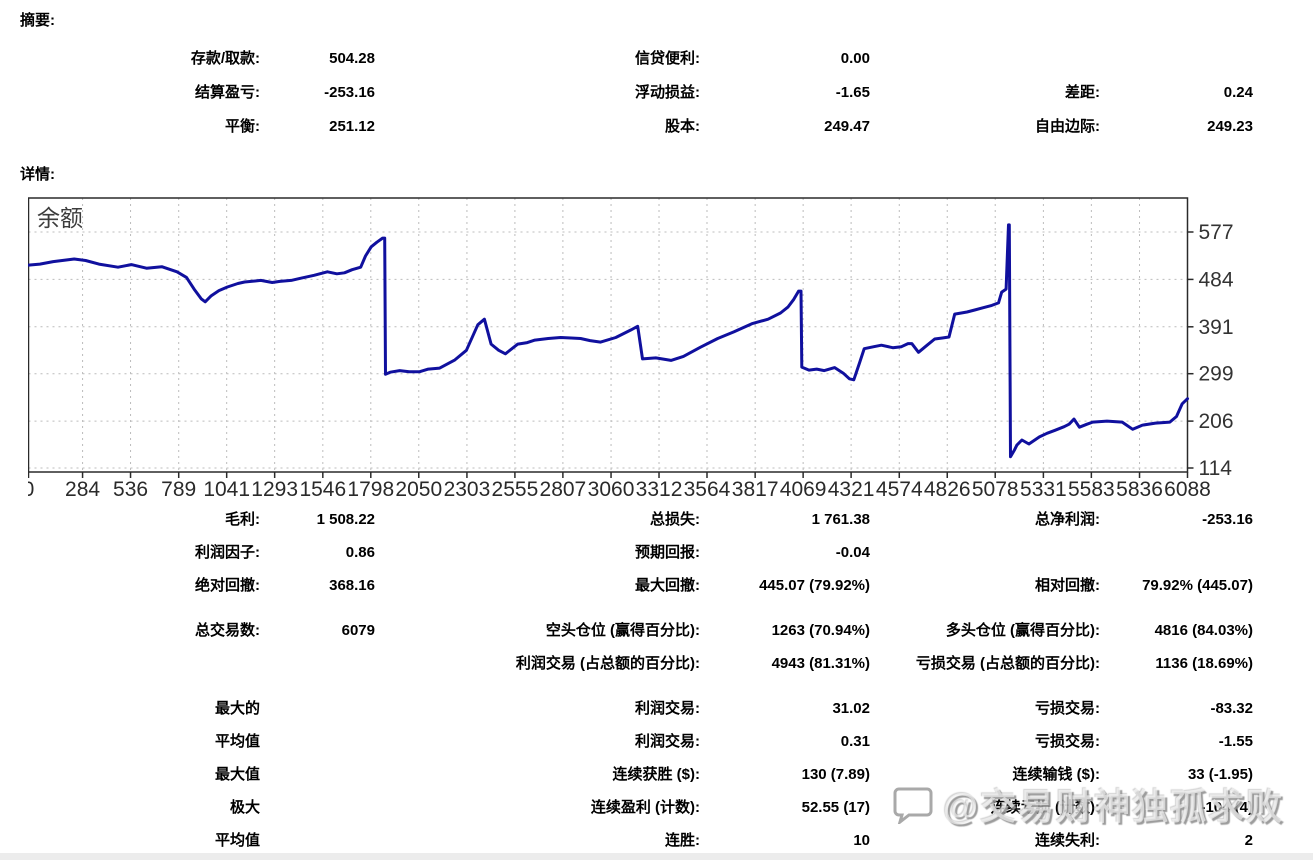 This screenshot has width=1313, height=860. What do you see at coordinates (358, 630) in the screenshot?
I see `stat-value: 6079` at bounding box center [358, 630].